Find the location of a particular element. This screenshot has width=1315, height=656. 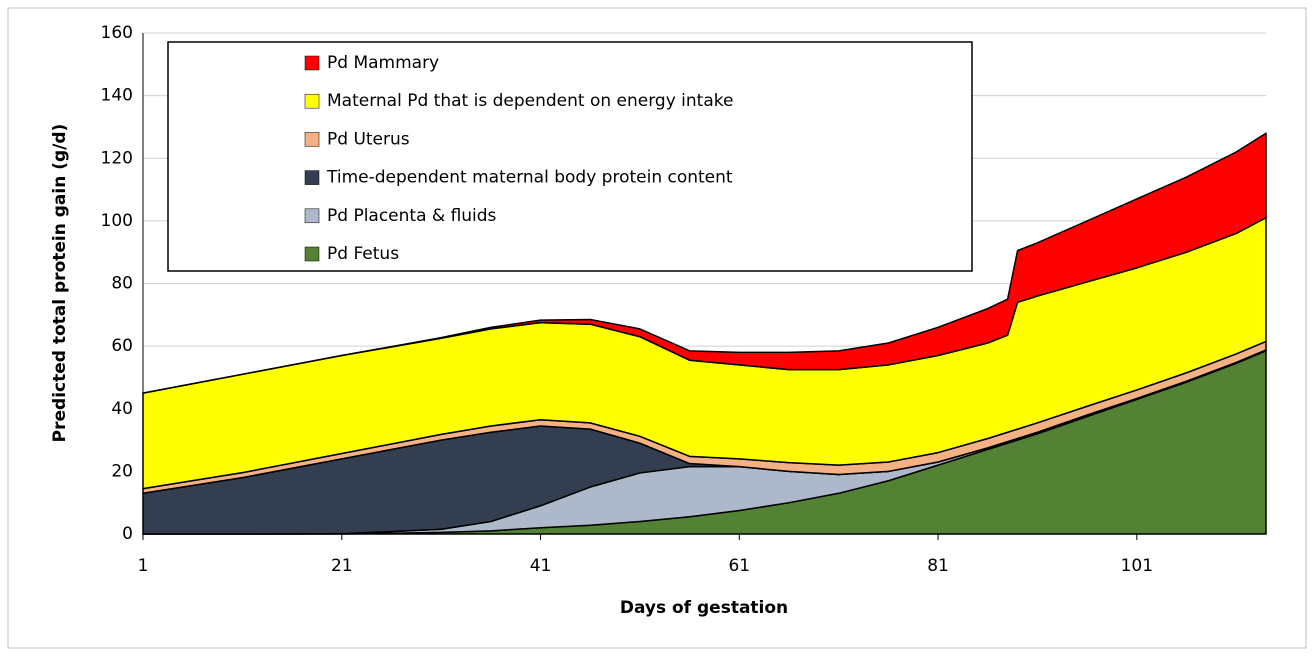

y-tick-label: 80 is located at coordinates (122, 284).